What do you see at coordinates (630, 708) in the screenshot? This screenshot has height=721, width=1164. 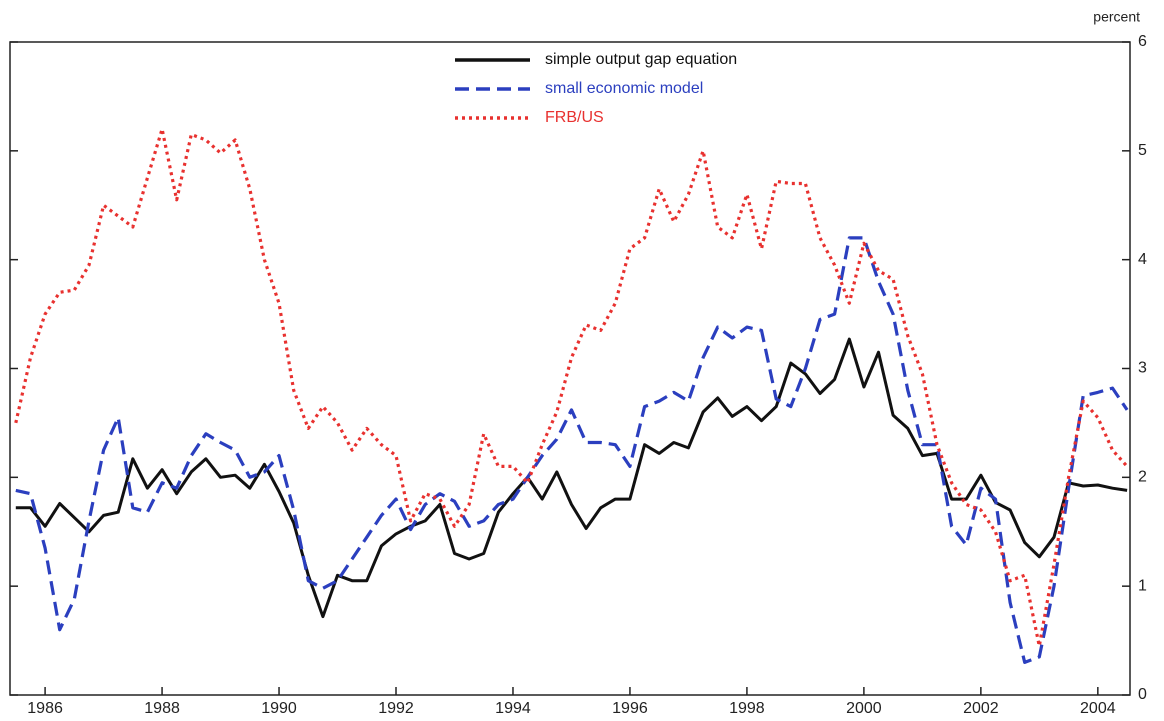 I see `x-tick-label: 1996` at bounding box center [630, 708].